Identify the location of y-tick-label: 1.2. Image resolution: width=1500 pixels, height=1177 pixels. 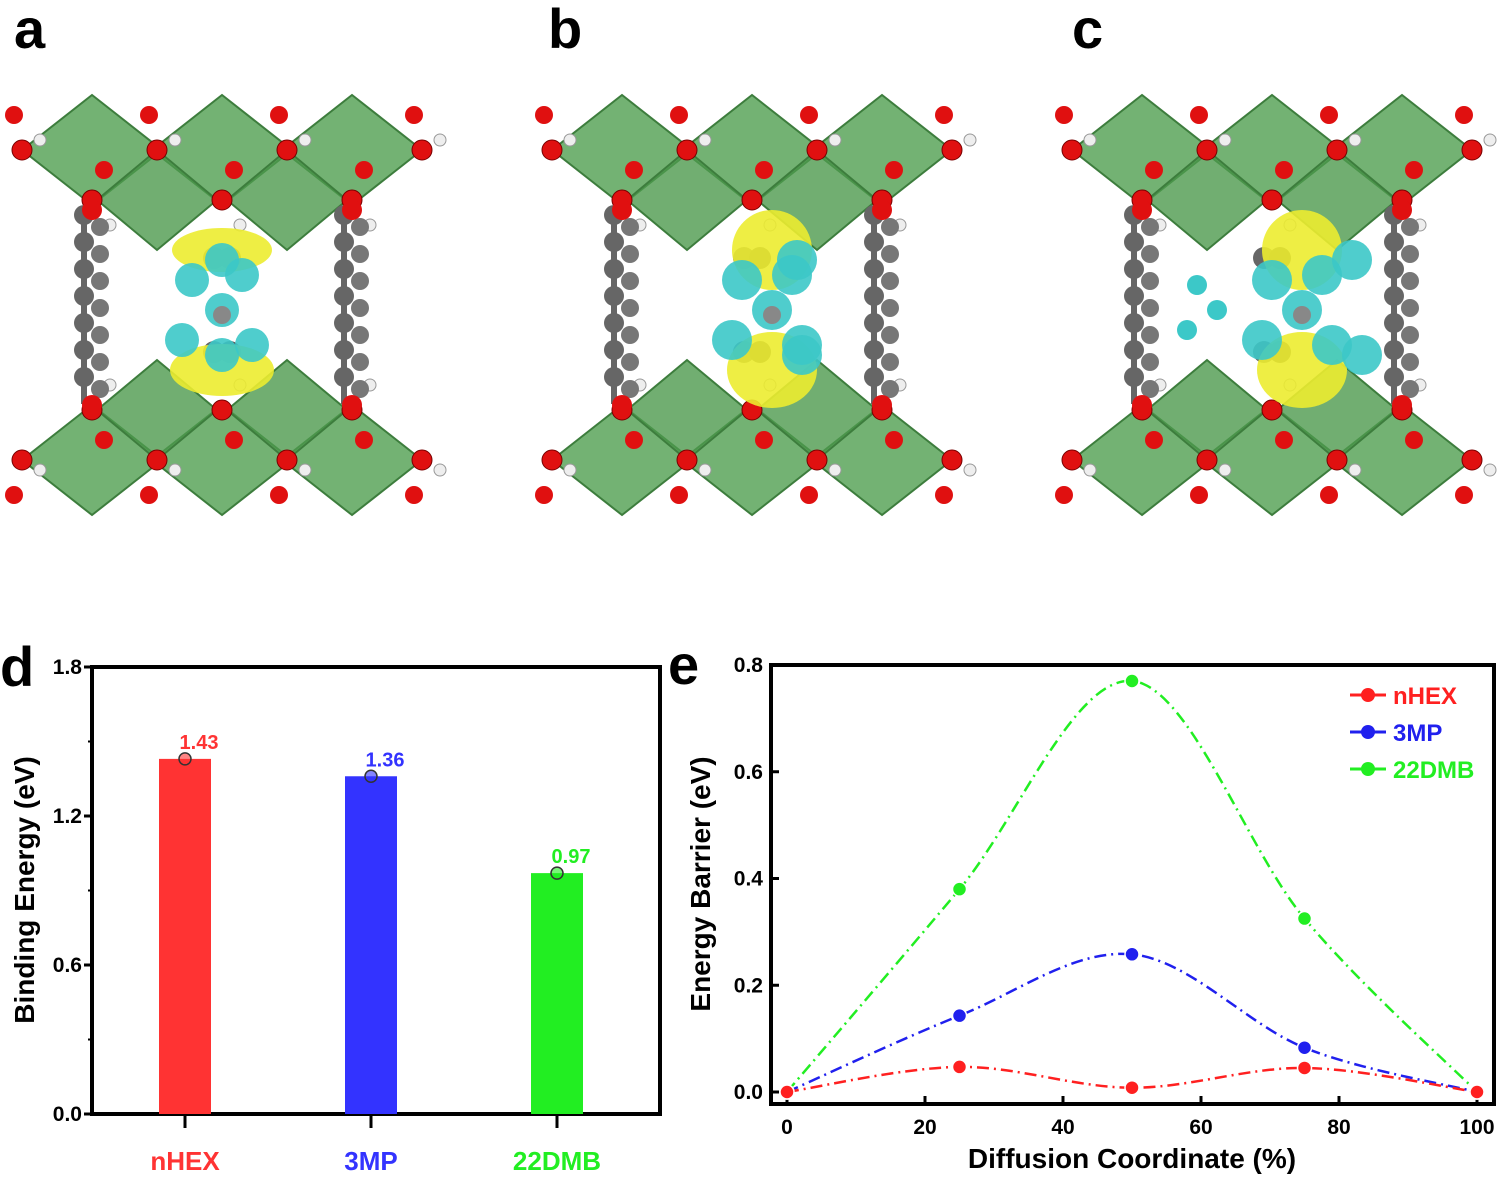
(67, 816).